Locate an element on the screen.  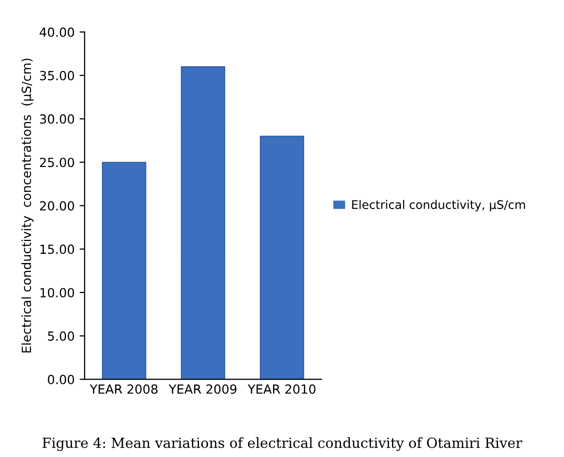
y-tick-label: 20.00 is located at coordinates (57, 206).